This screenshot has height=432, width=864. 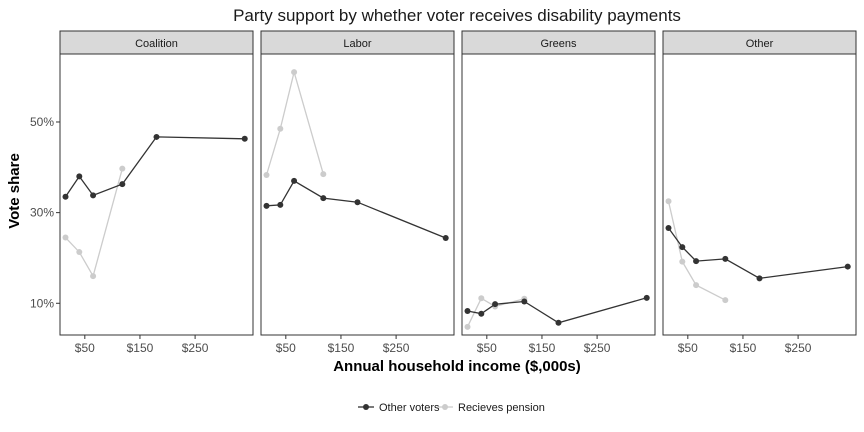 I want to click on strip-label-coalition: Coalition, so click(x=156, y=44).